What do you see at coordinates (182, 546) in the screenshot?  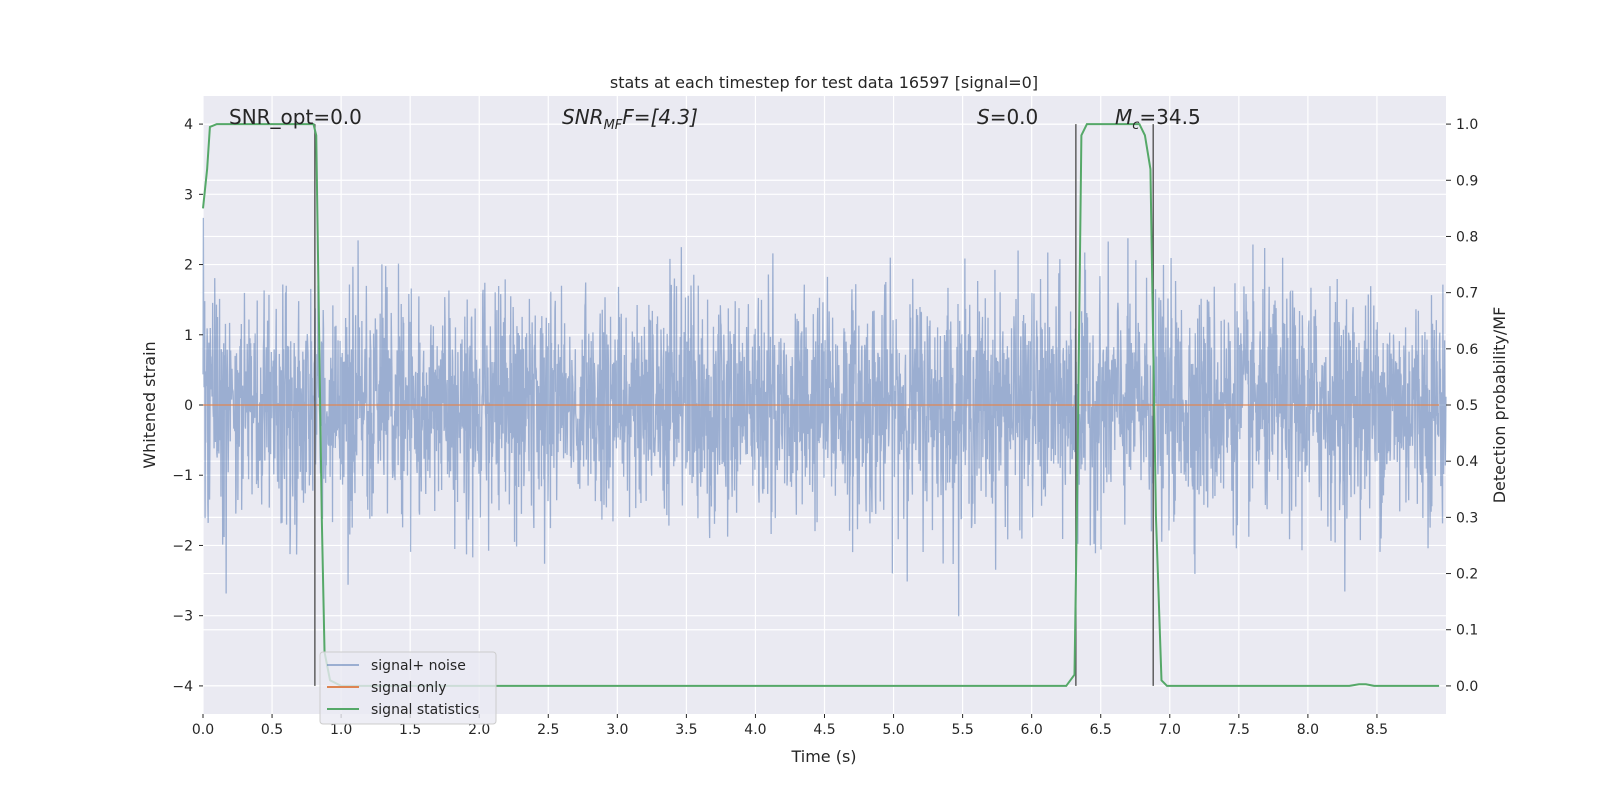 I see `y-tick-label: −2` at bounding box center [182, 546].